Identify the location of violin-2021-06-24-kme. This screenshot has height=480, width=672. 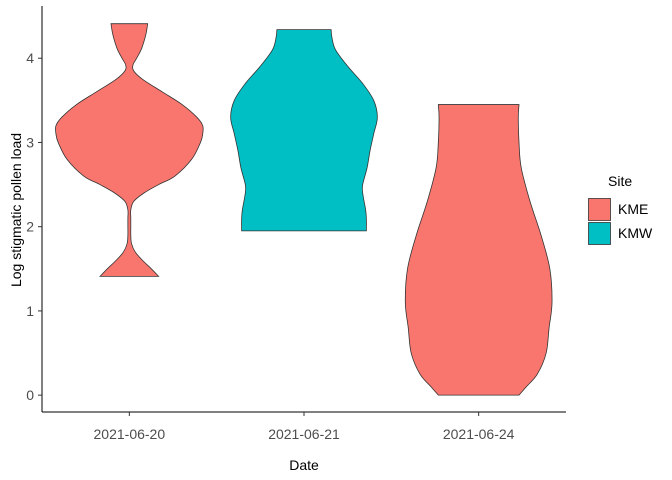
(478, 250).